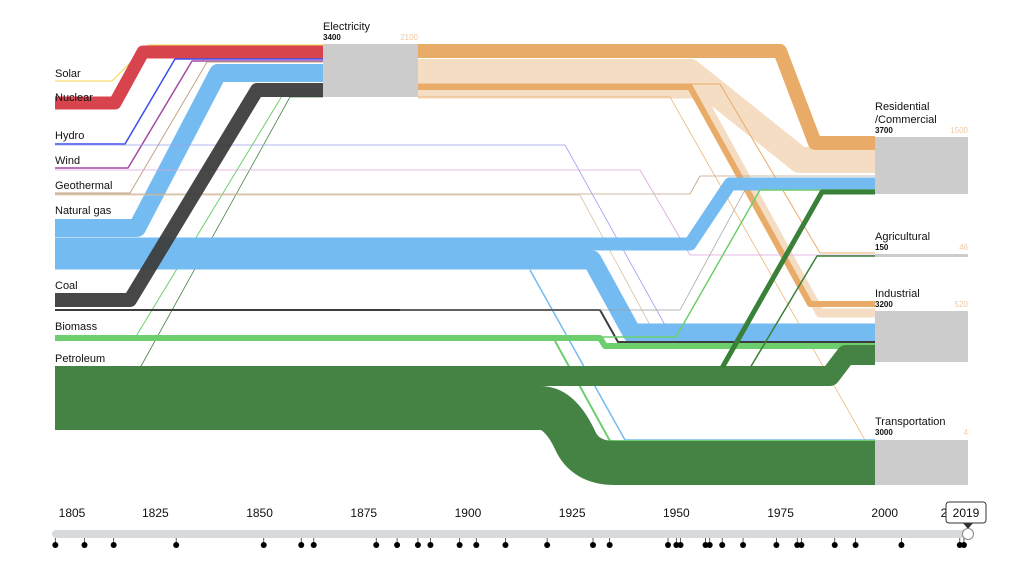 The height and width of the screenshot is (574, 1024). I want to click on flow-electricity-agricultural, so click(646, 168).